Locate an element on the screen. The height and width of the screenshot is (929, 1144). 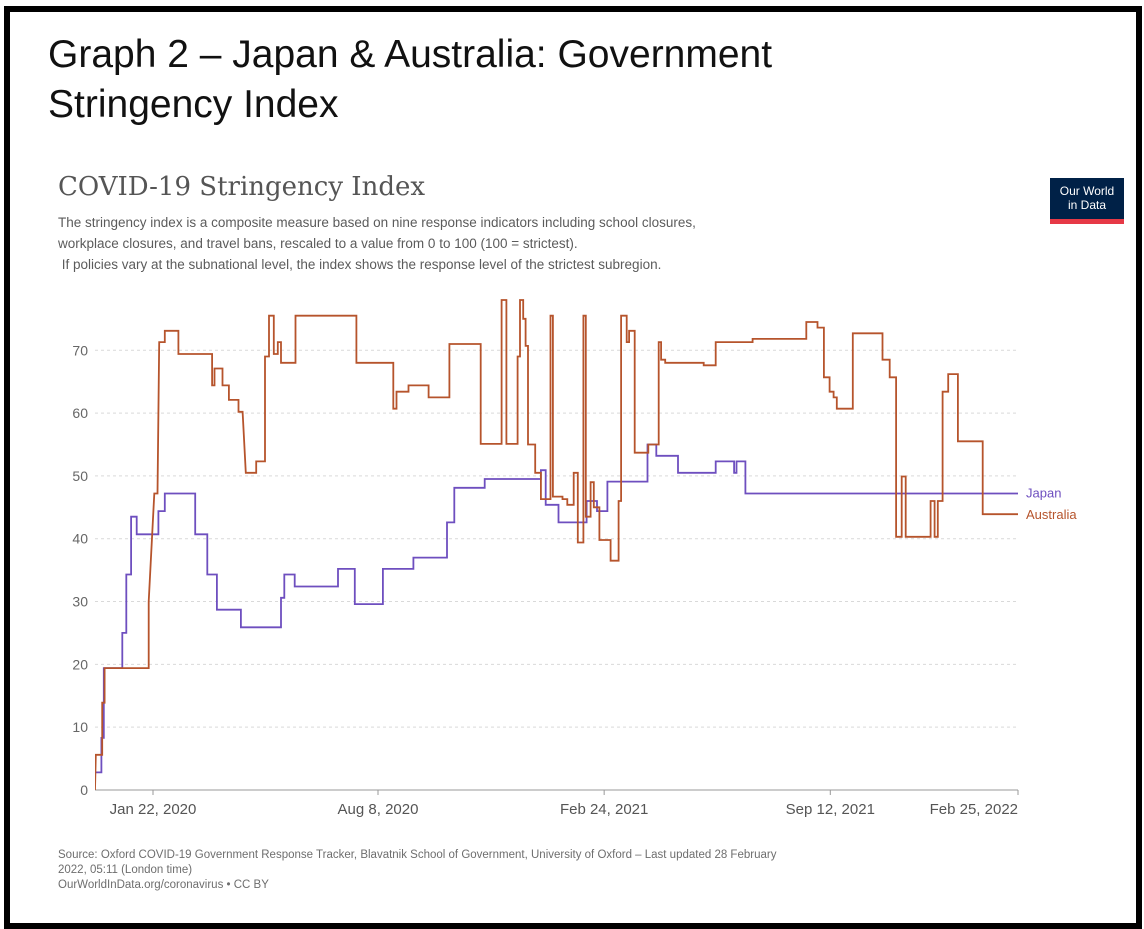
slide-title-line-2: Stringency Index is located at coordinates (193, 104).